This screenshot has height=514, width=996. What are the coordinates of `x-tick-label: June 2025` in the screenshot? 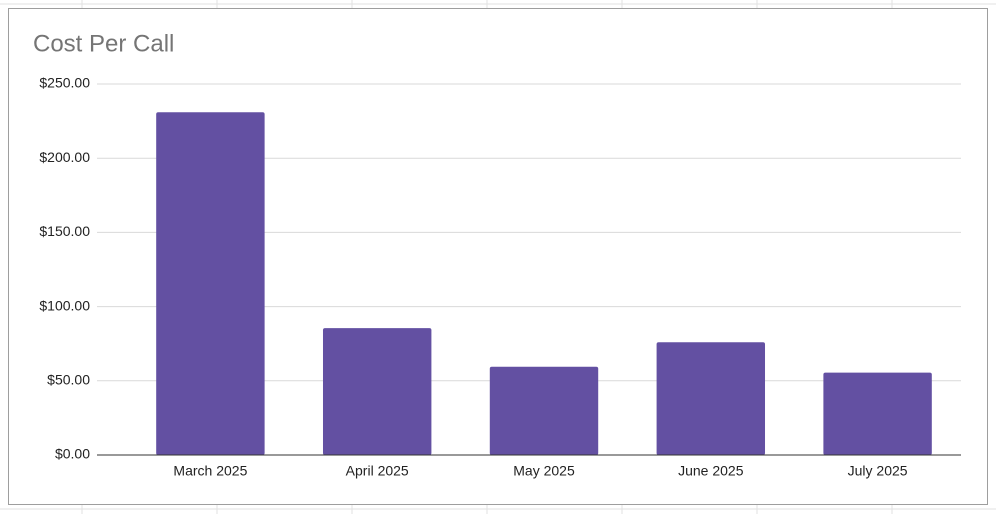 It's located at (711, 471).